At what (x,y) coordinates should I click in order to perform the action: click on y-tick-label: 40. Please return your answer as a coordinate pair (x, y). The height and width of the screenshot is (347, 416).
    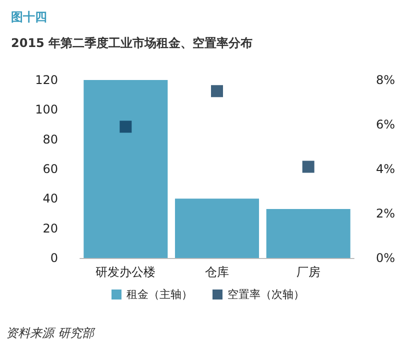
    Looking at the image, I should click on (50, 199).